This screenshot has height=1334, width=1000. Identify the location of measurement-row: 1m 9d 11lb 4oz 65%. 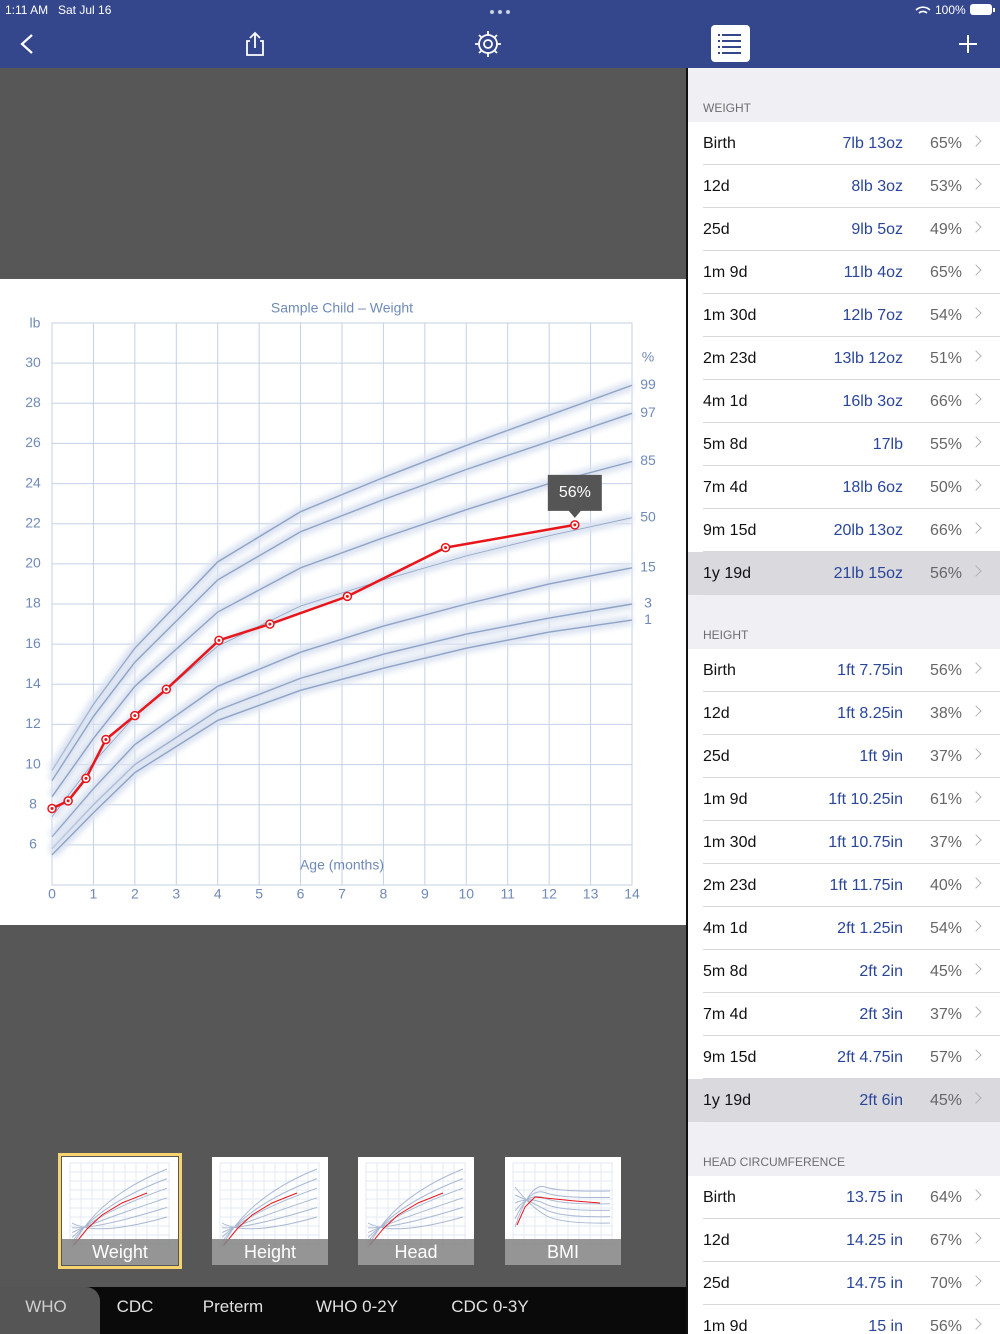
(844, 272).